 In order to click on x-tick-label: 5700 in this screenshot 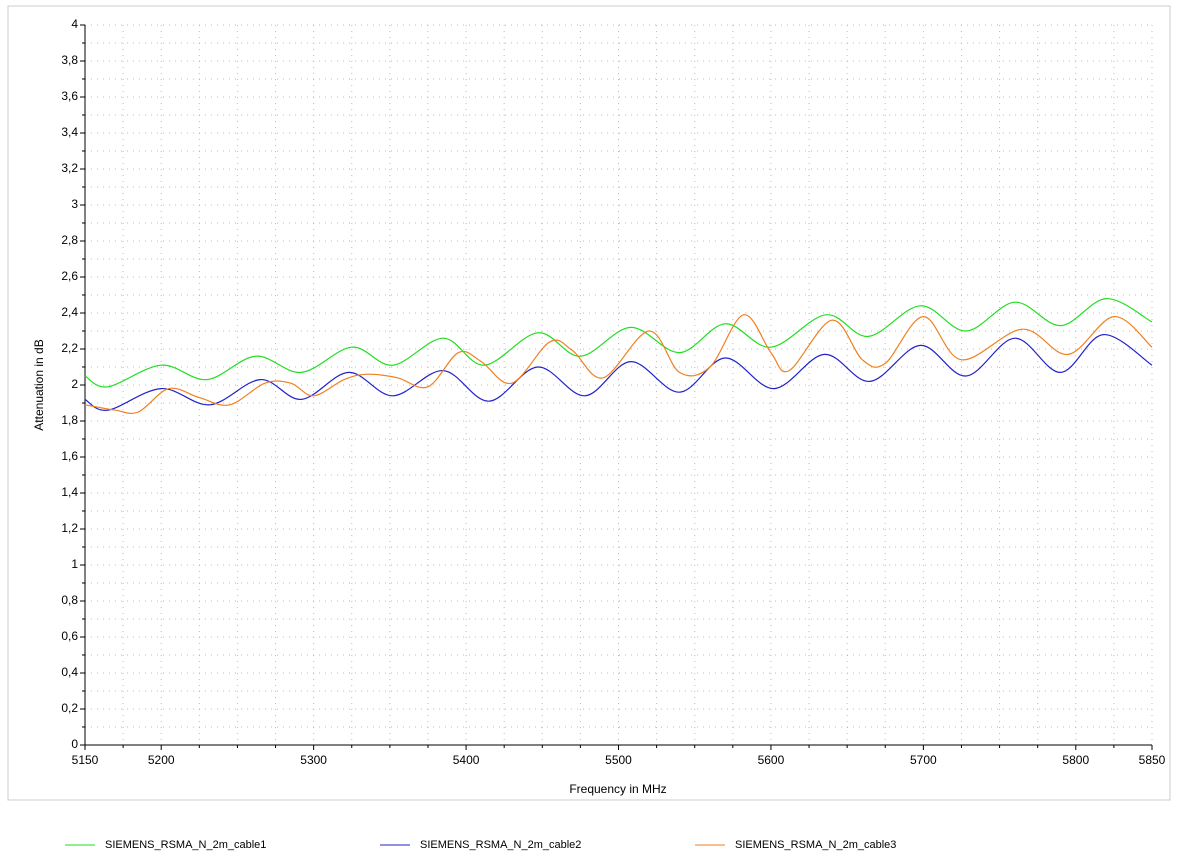, I will do `click(923, 760)`.